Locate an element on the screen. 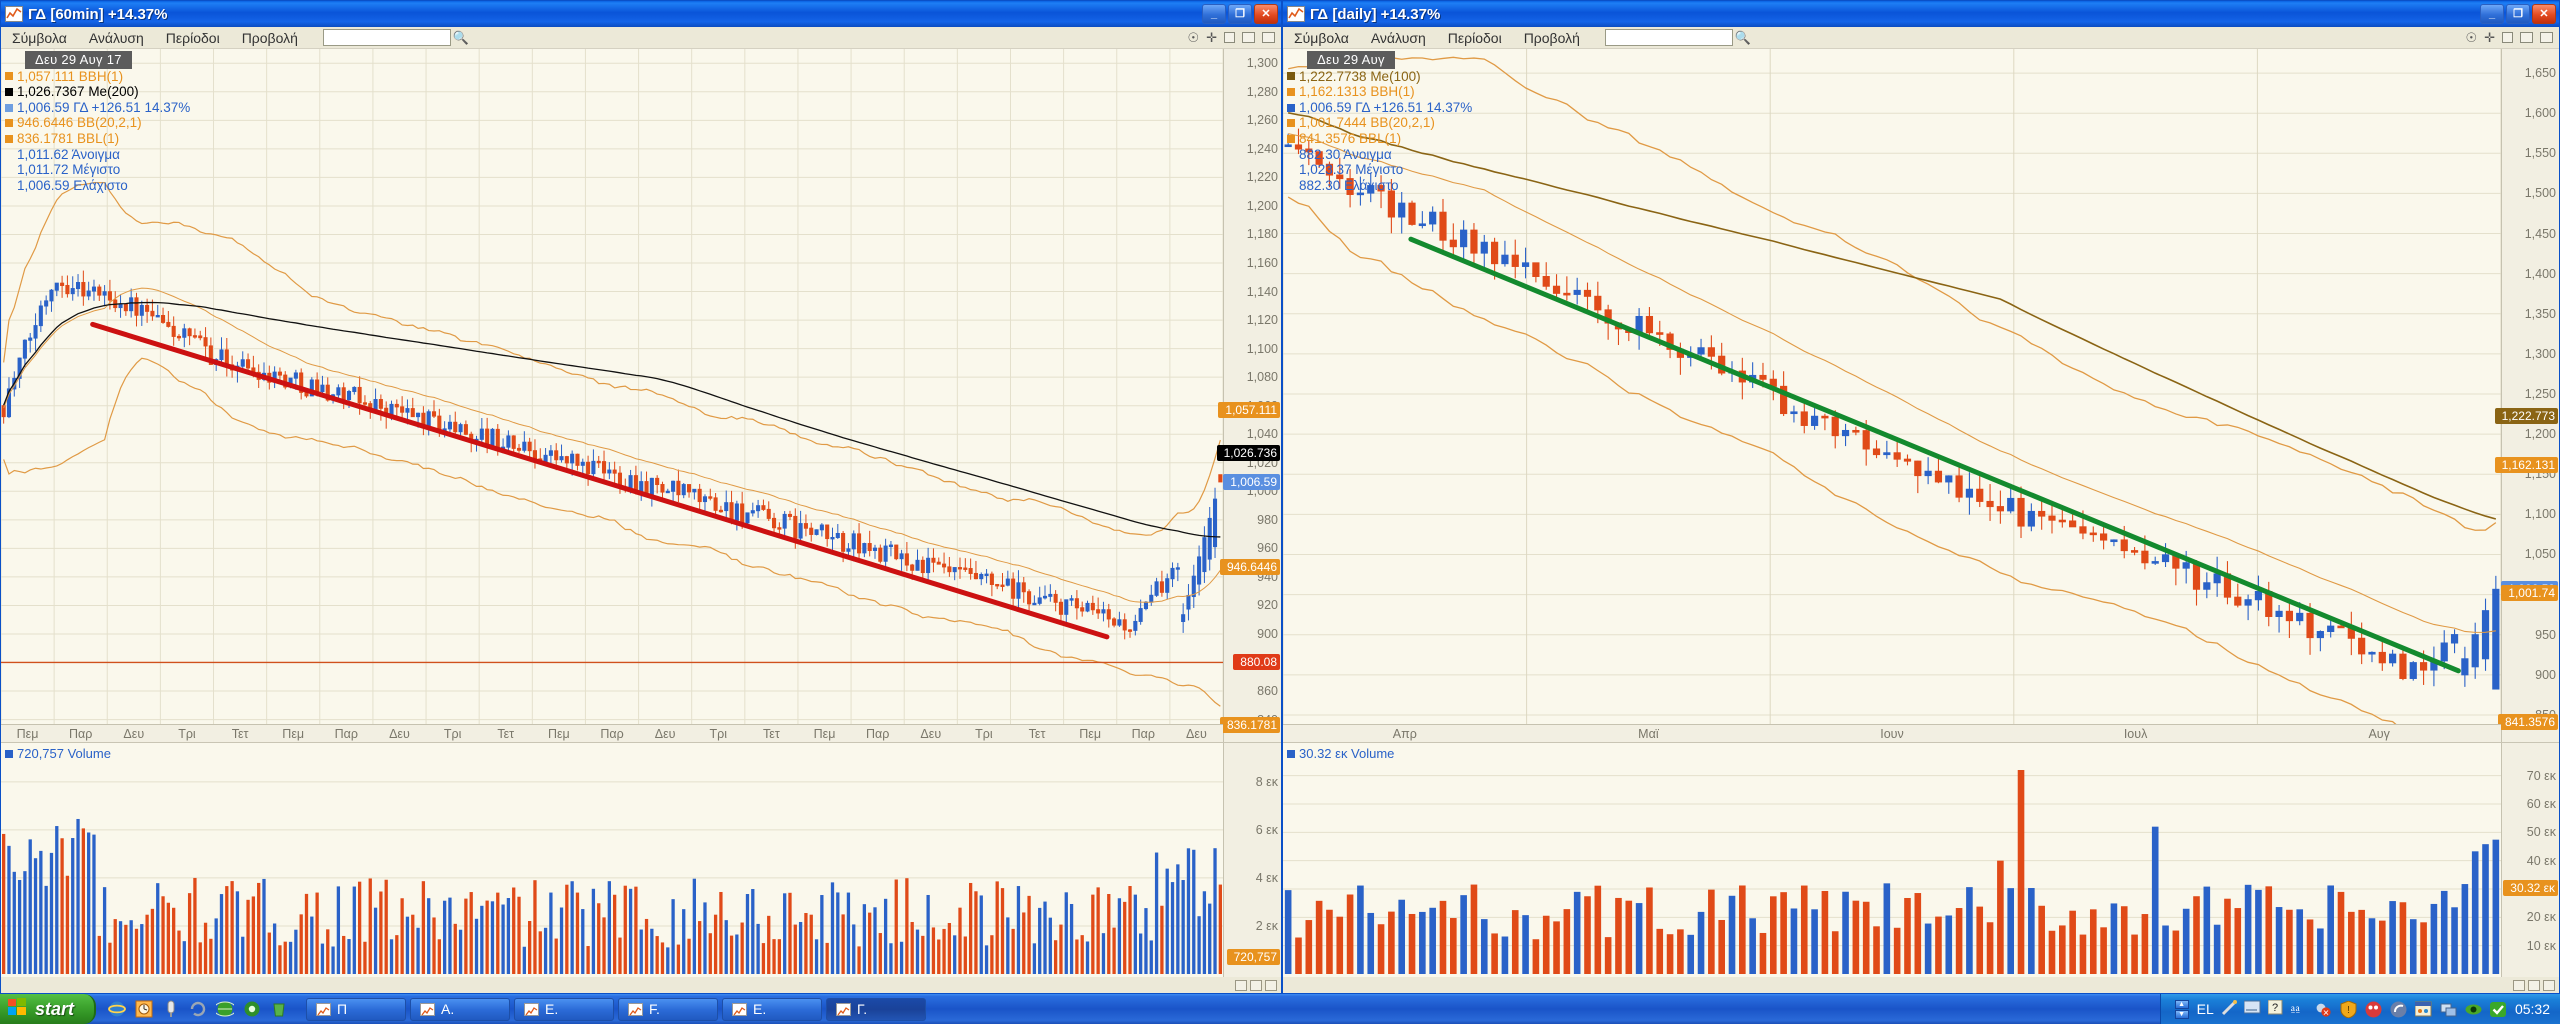  internet-explorer-icon is located at coordinates (117, 1009).